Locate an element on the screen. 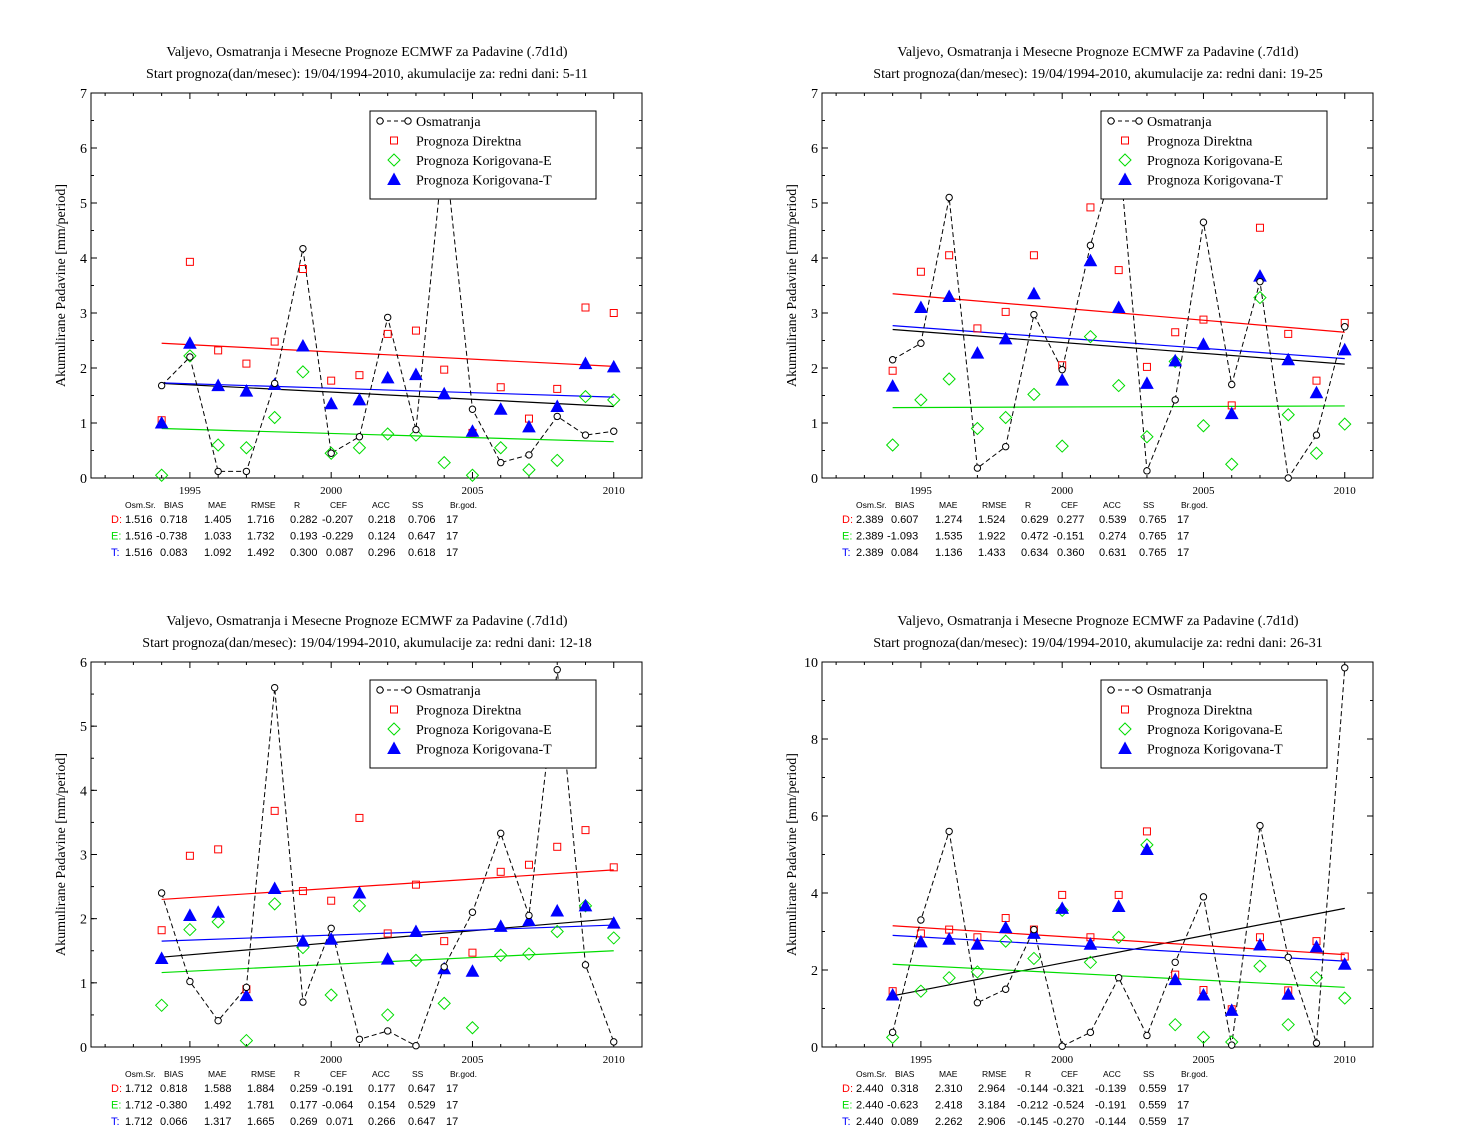  stats-value: 1.535 is located at coordinates (949, 537).